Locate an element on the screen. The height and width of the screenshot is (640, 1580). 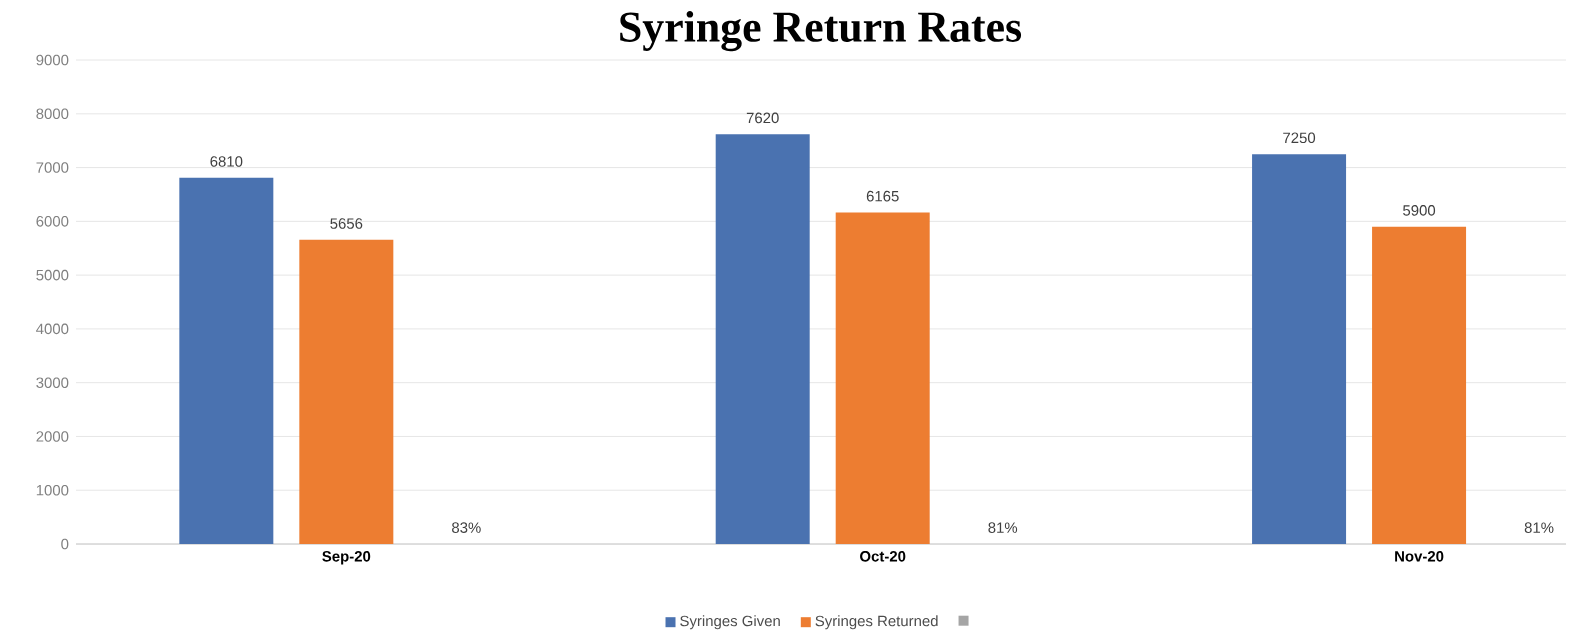
legend-label: Syringes Given is located at coordinates (730, 622).